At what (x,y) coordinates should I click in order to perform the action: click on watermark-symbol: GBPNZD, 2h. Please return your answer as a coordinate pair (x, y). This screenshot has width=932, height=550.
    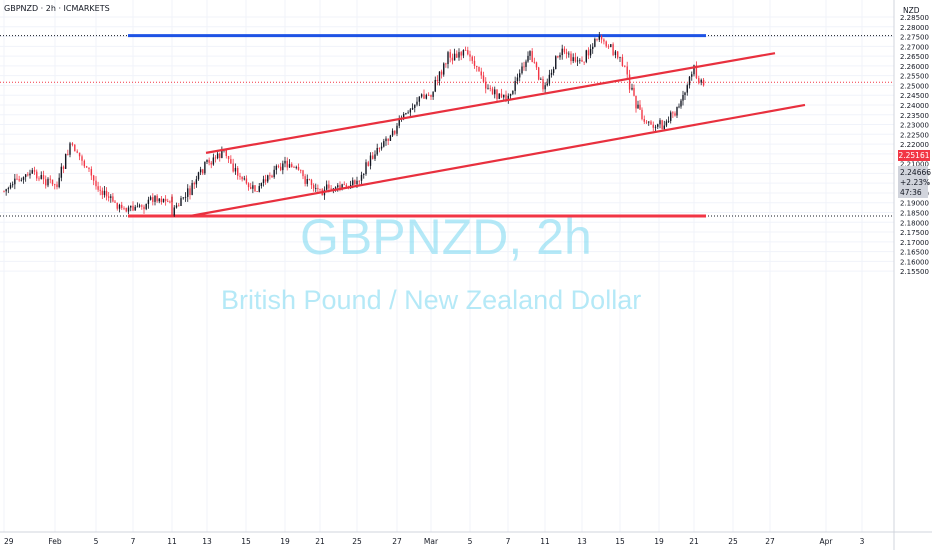
    Looking at the image, I should click on (446, 237).